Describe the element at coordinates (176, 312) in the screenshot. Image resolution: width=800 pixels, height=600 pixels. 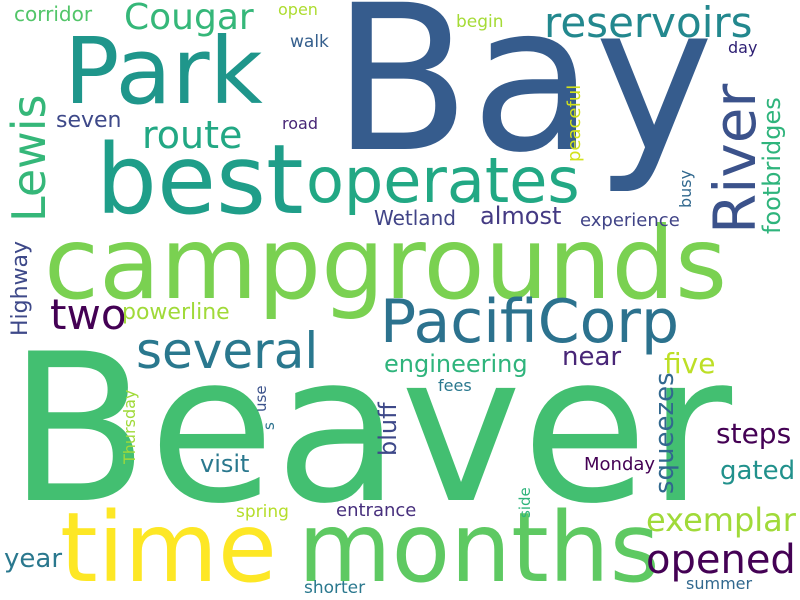
I see `word-powerline: powerline` at that location.